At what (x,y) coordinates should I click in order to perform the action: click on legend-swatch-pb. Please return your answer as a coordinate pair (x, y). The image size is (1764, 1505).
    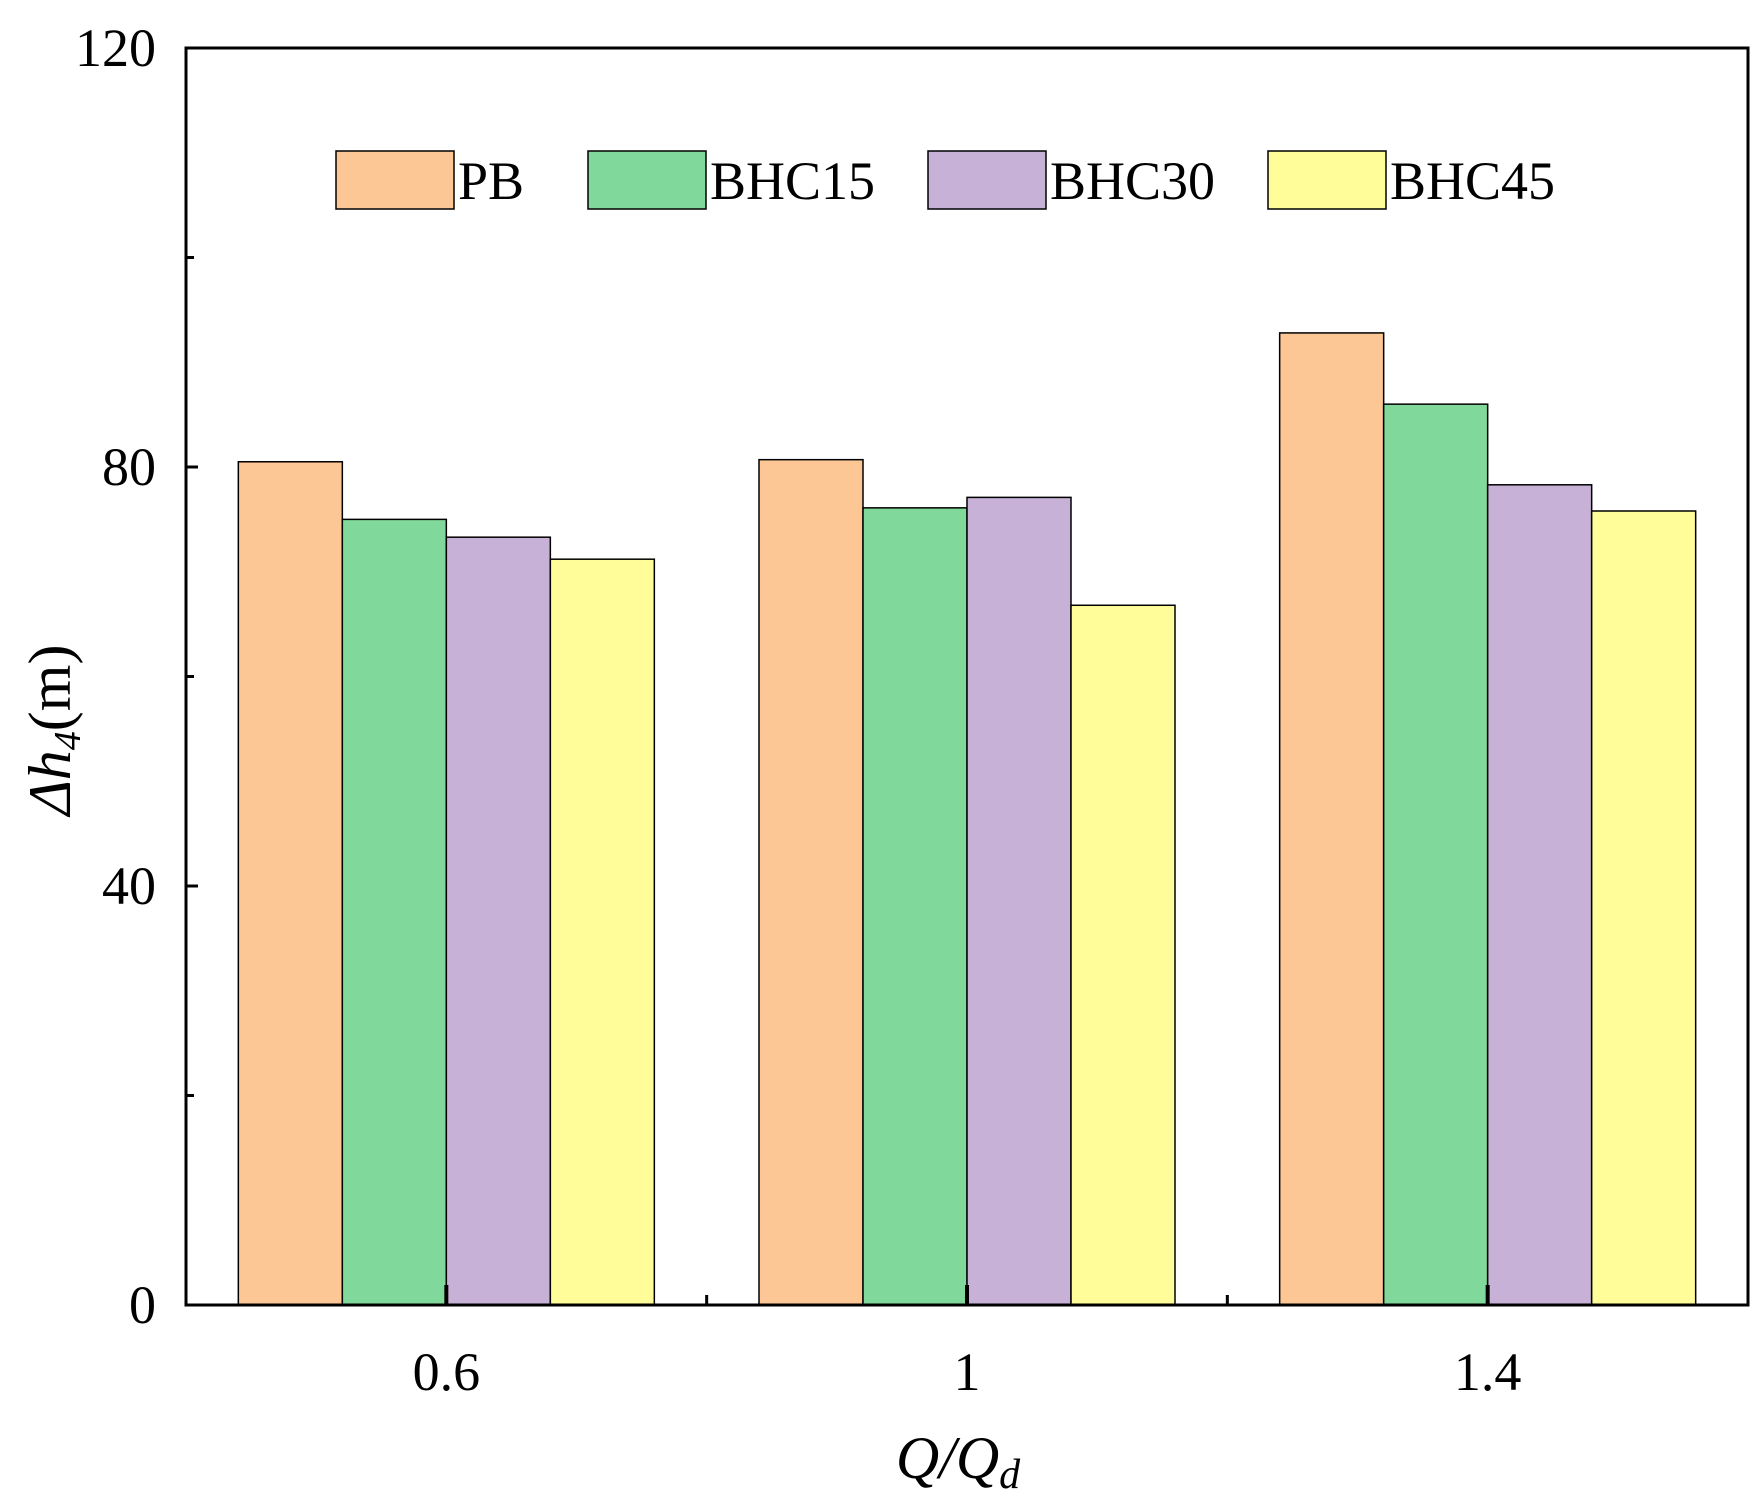
    Looking at the image, I should click on (395, 180).